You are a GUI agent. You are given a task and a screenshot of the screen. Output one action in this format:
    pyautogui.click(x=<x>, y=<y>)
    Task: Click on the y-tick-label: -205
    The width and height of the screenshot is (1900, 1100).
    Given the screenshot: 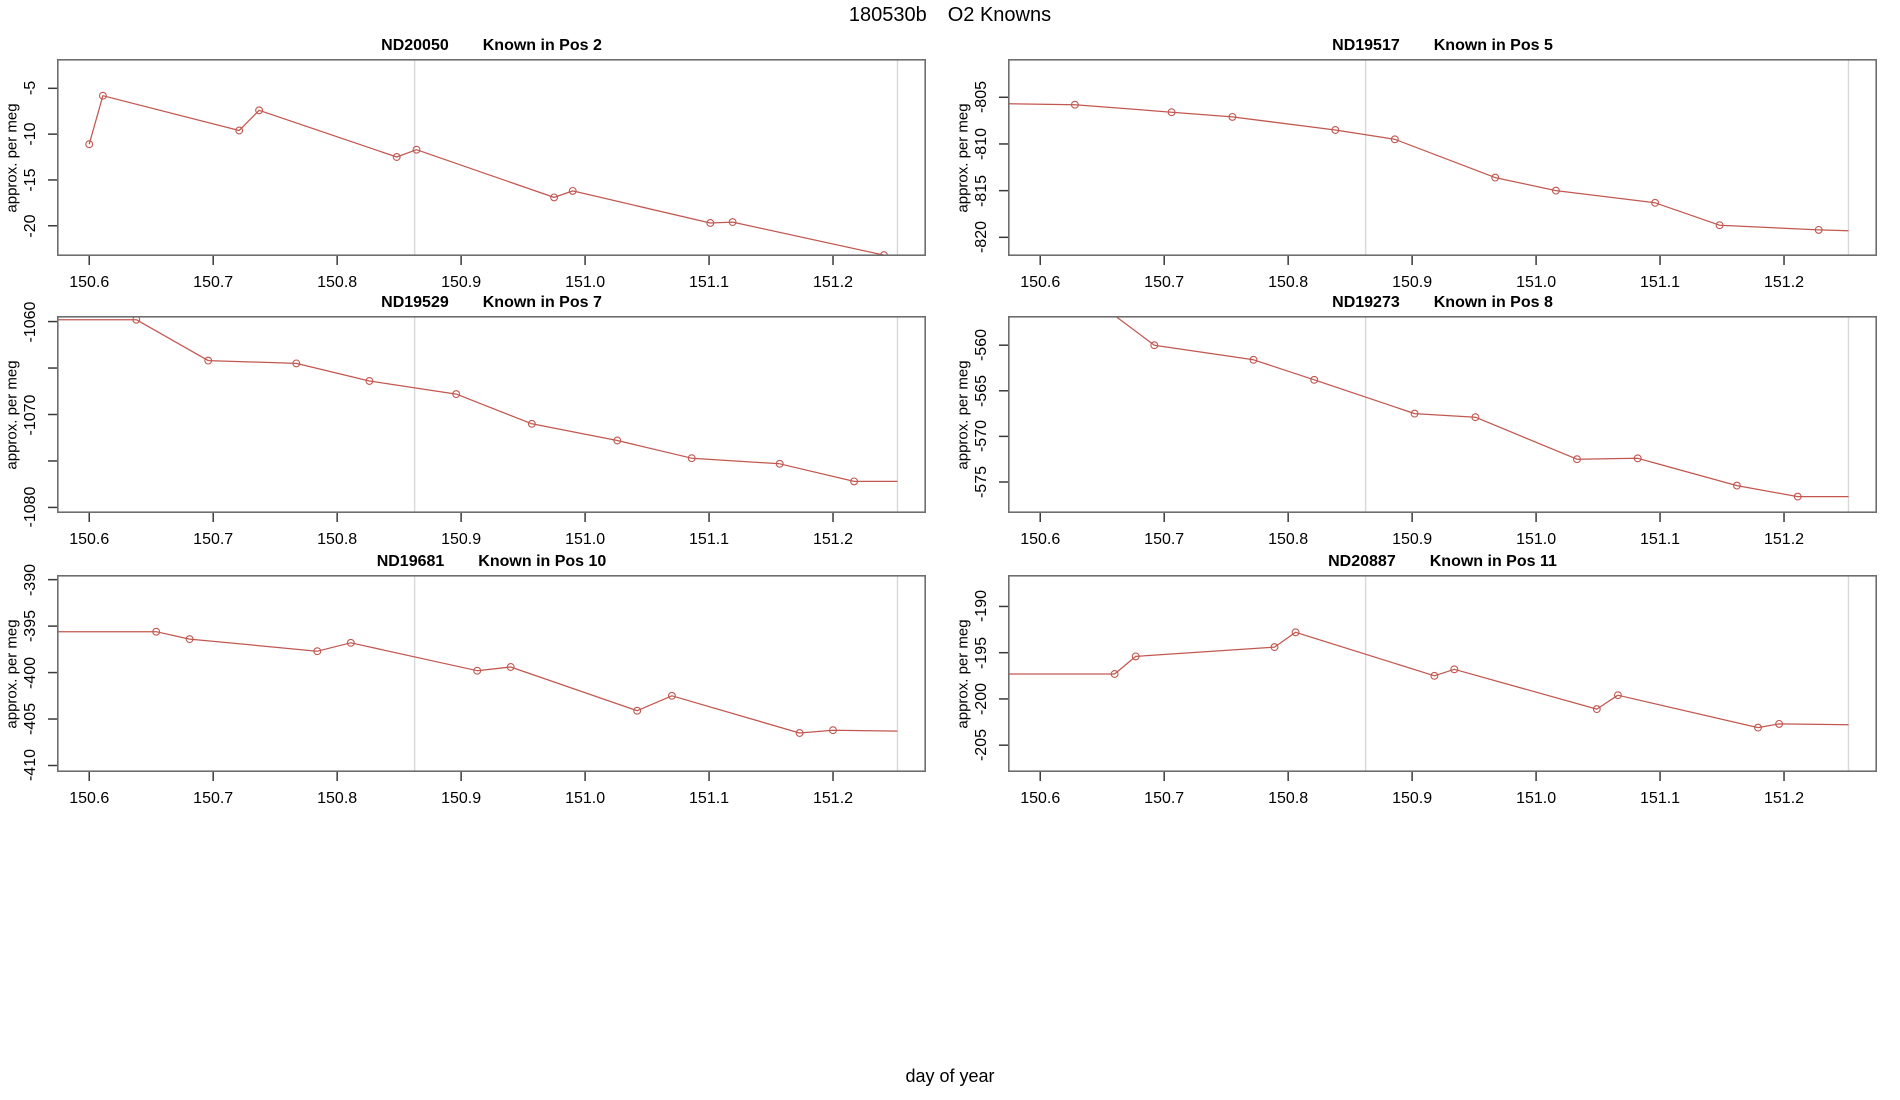 What is the action you would take?
    pyautogui.click(x=981, y=745)
    